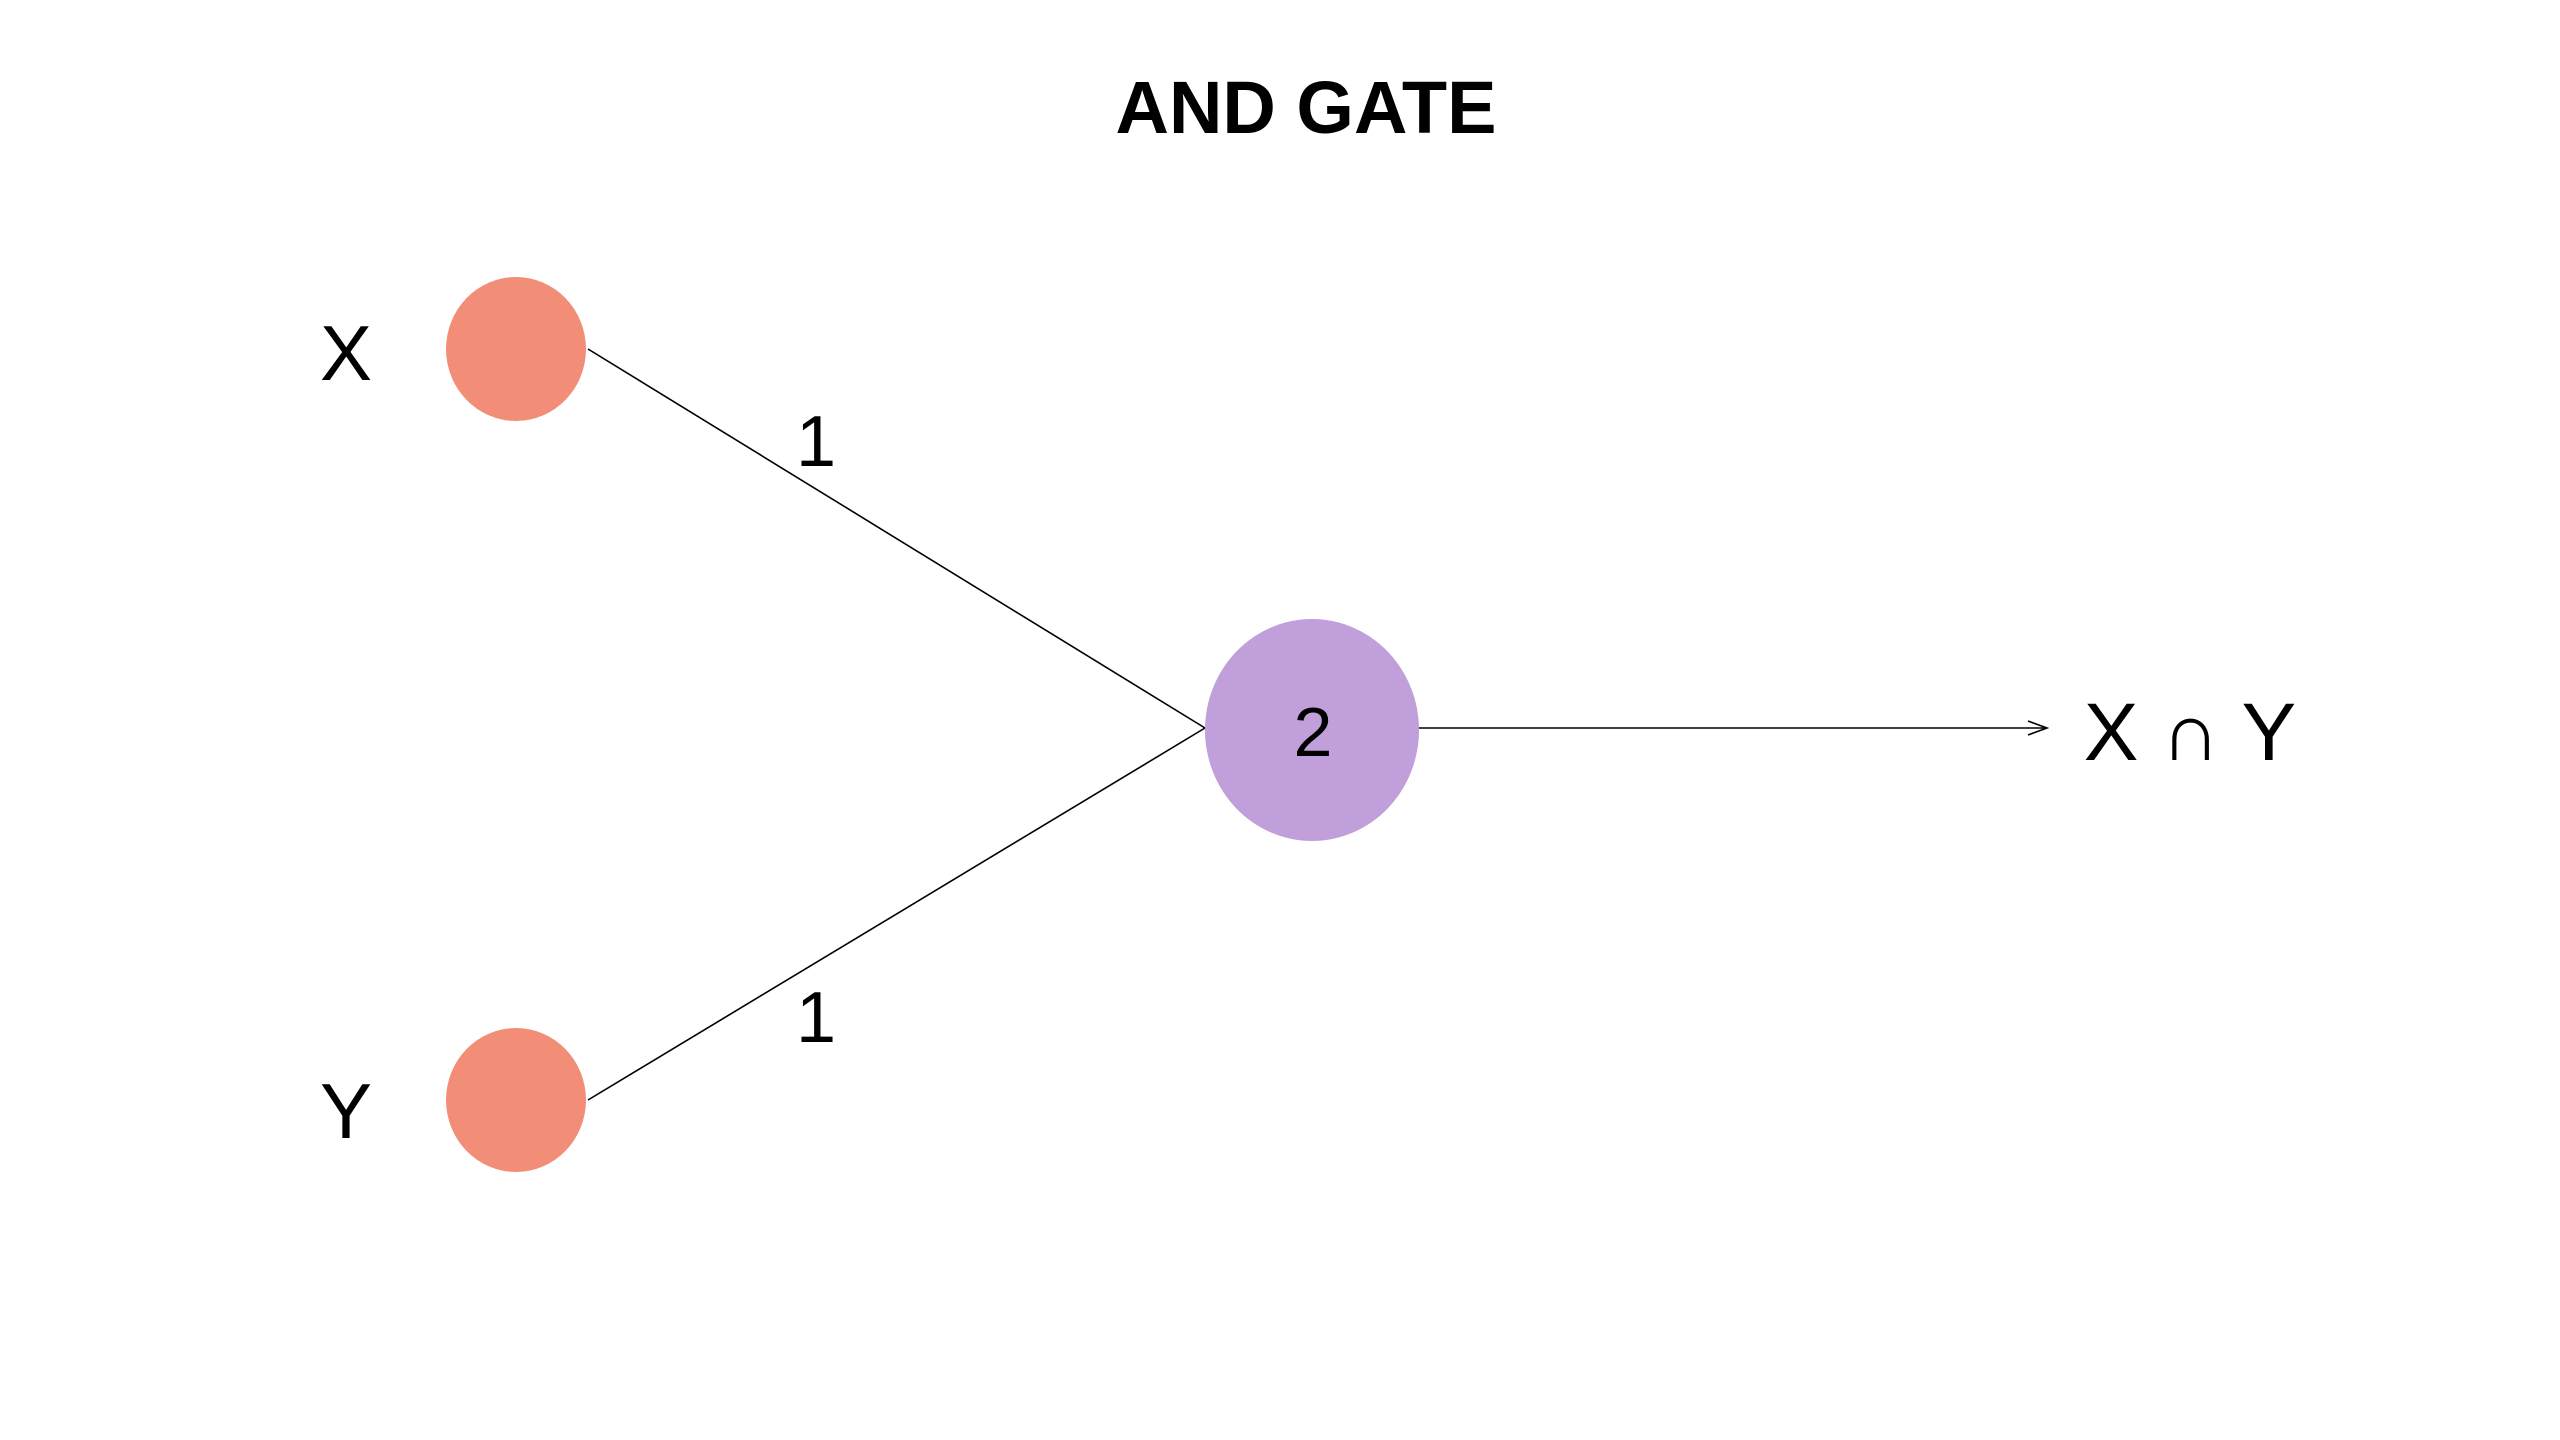 This screenshot has width=2560, height=1440. What do you see at coordinates (1306, 107) in the screenshot?
I see `diagram-title: AND GATE` at bounding box center [1306, 107].